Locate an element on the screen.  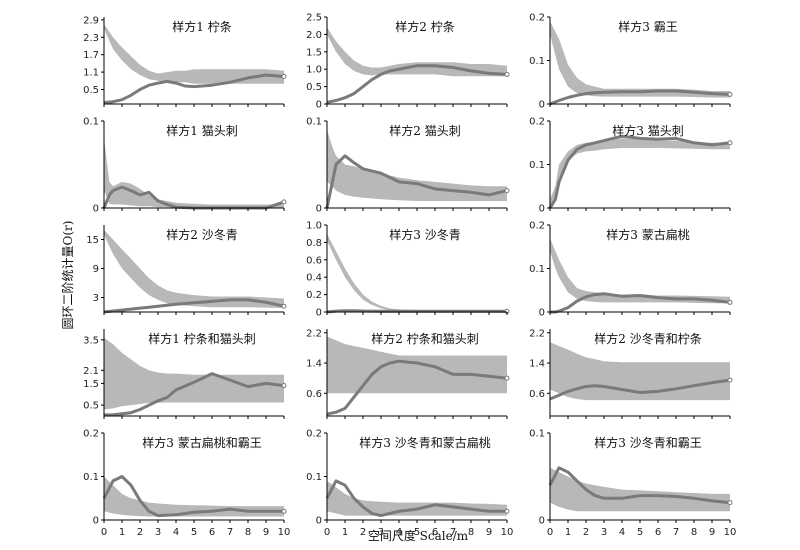
panel-7: 15 9 3 样方2 沙冬青 is located at coordinates (186, 270).